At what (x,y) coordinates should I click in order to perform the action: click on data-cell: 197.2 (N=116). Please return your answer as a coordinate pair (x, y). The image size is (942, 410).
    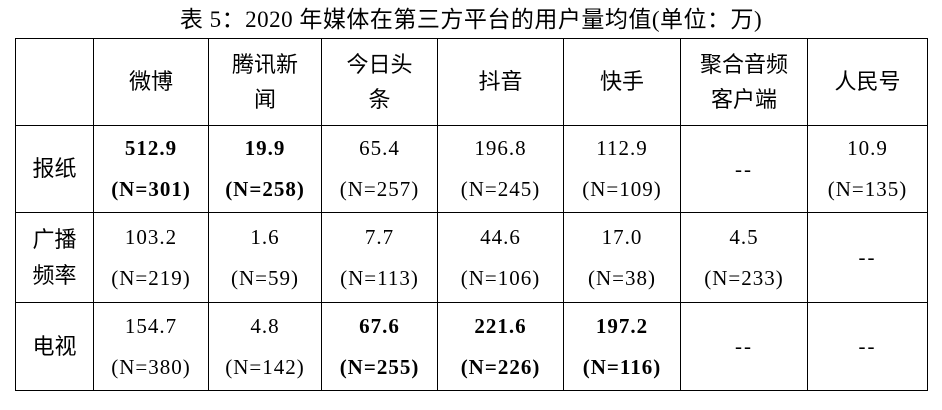
    Looking at the image, I should click on (622, 346).